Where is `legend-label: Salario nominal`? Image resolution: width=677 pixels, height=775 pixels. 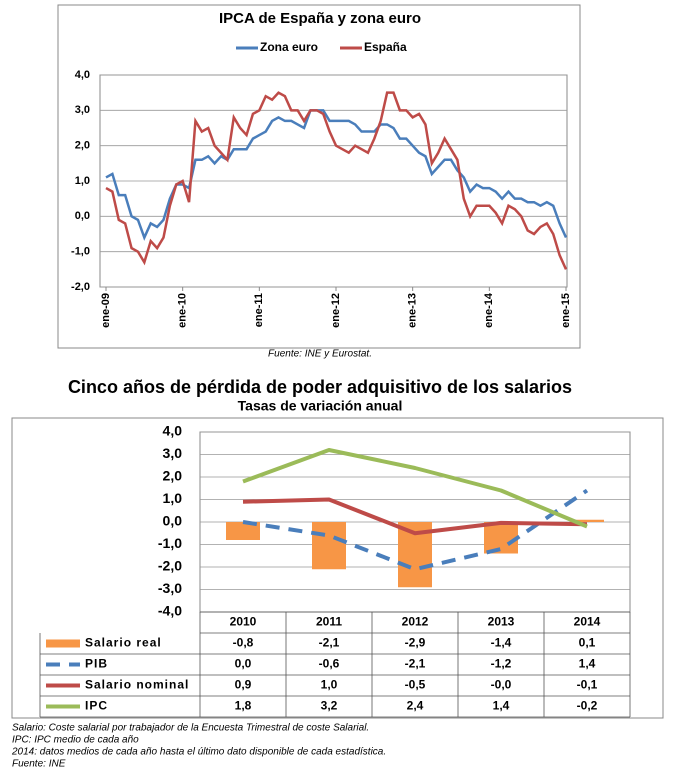 legend-label: Salario nominal is located at coordinates (137, 685).